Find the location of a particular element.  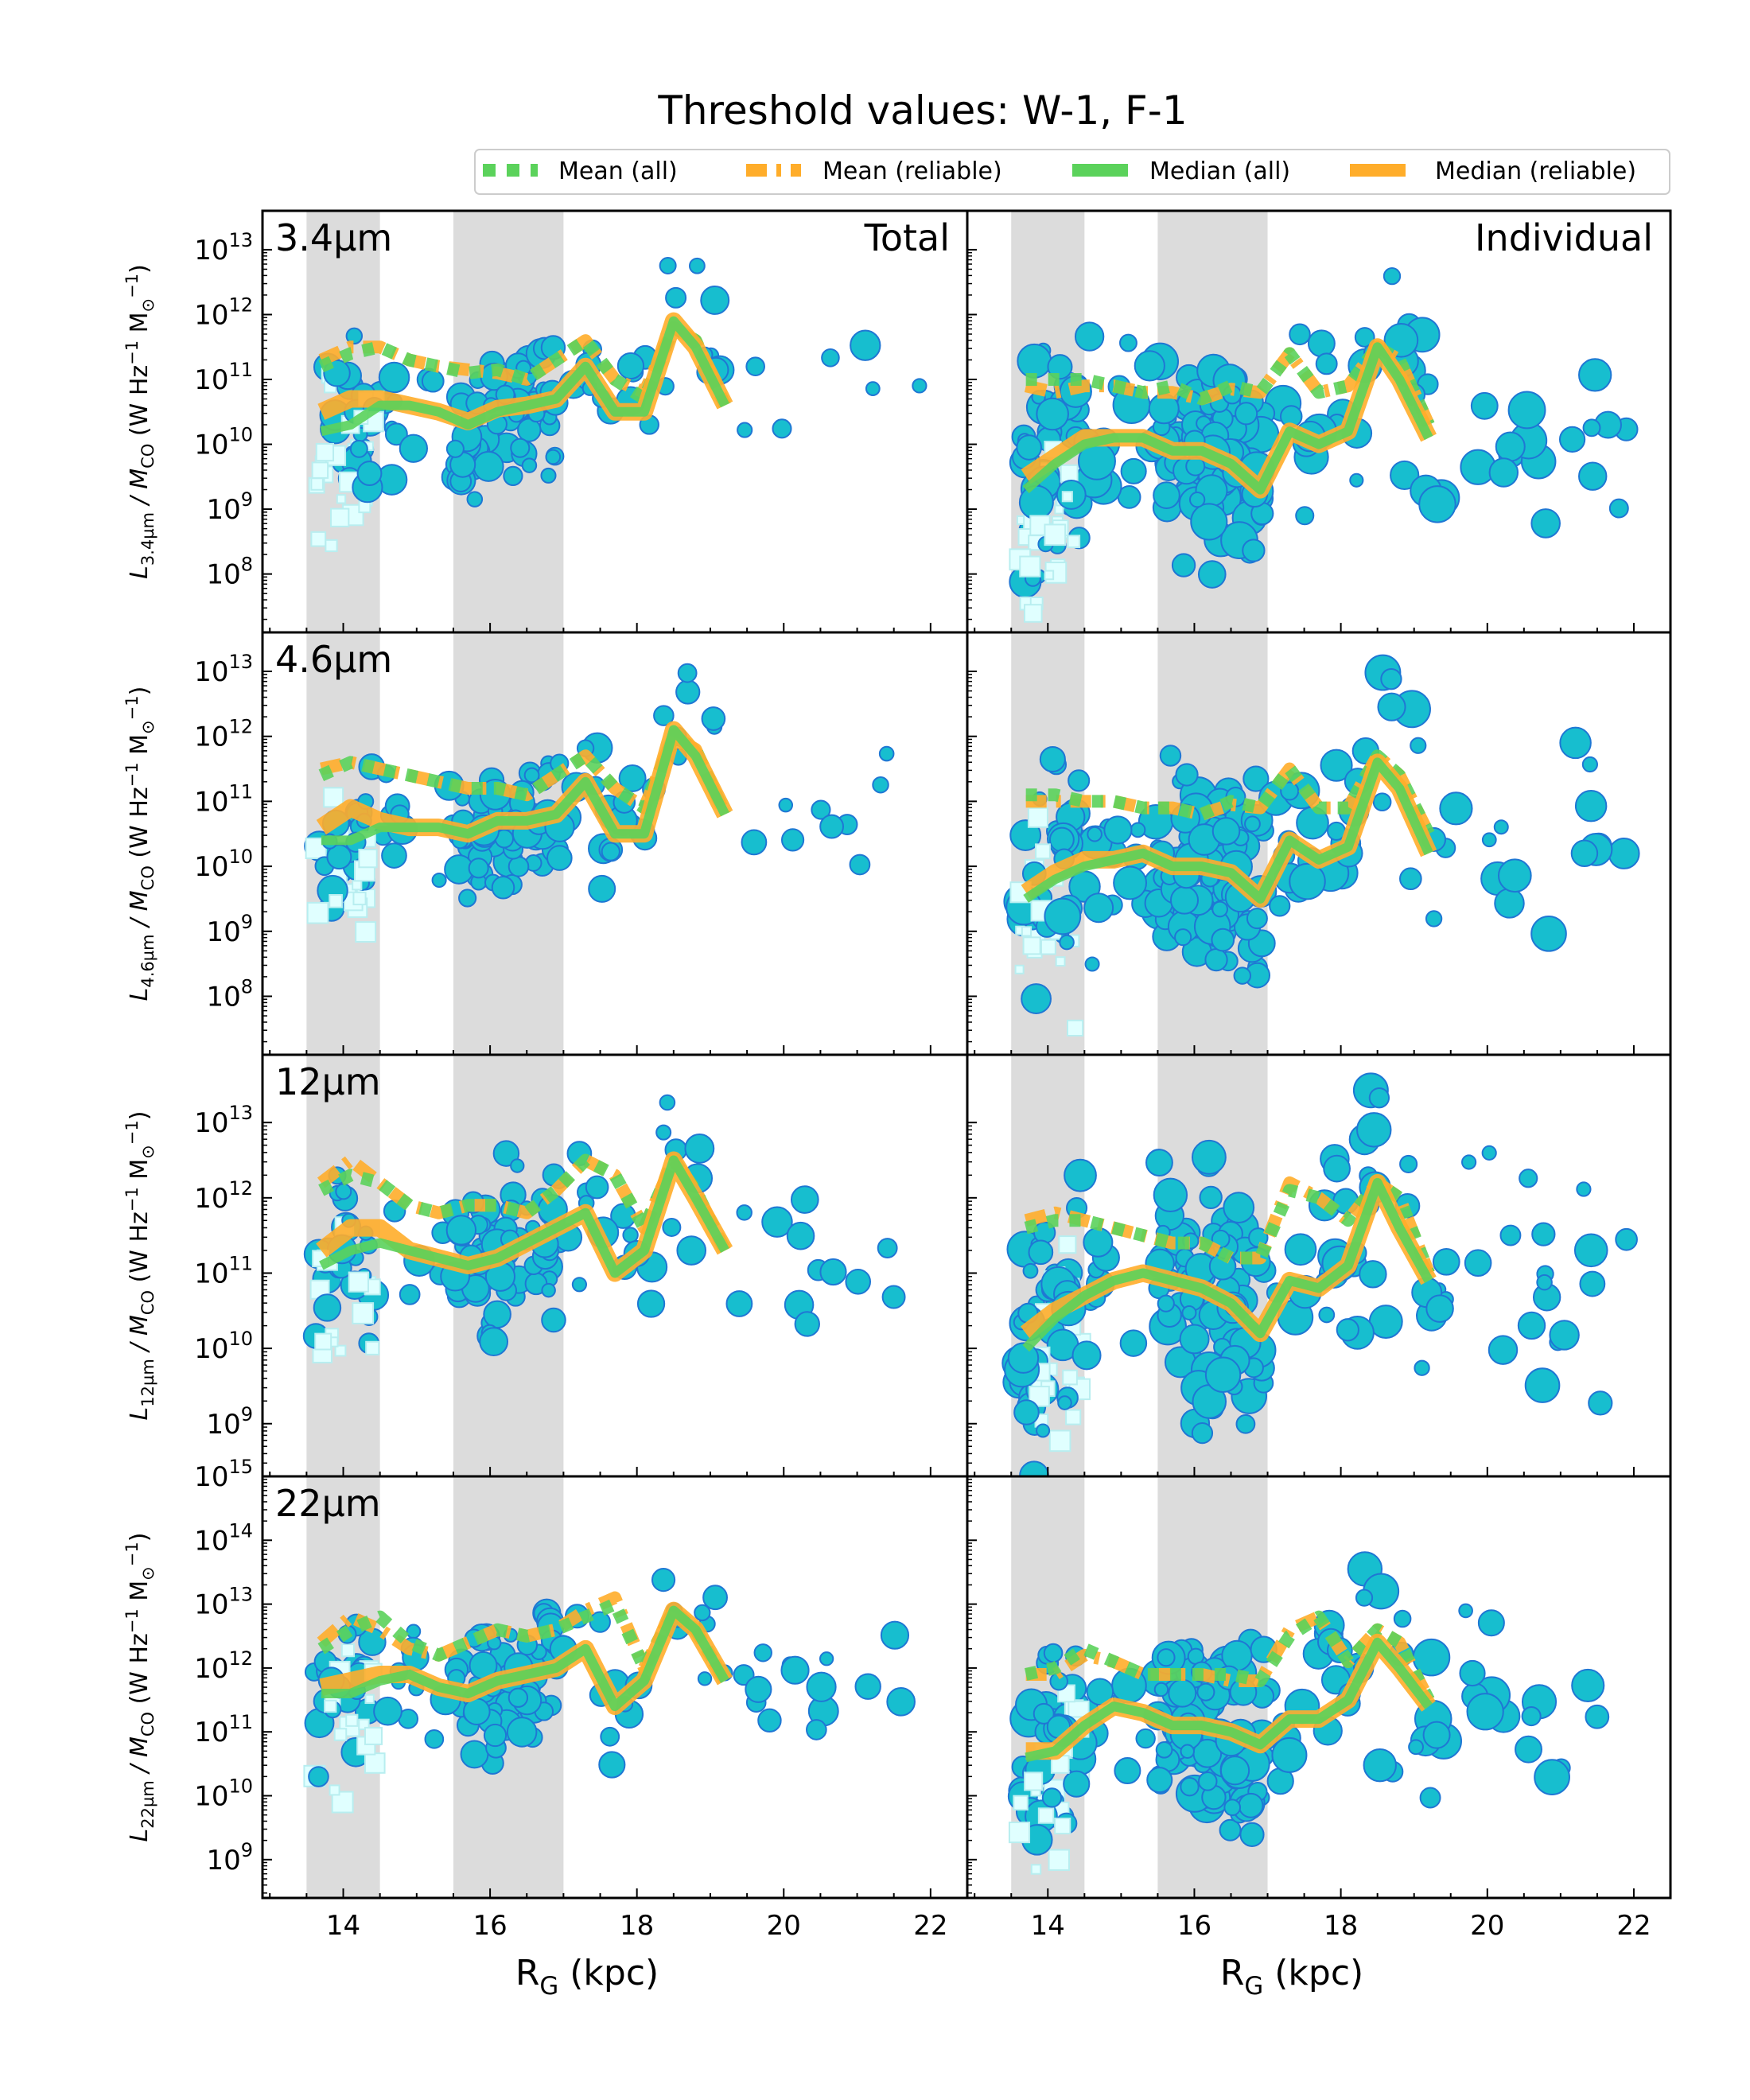

median-all-line is located at coordinates (1229, 1700).